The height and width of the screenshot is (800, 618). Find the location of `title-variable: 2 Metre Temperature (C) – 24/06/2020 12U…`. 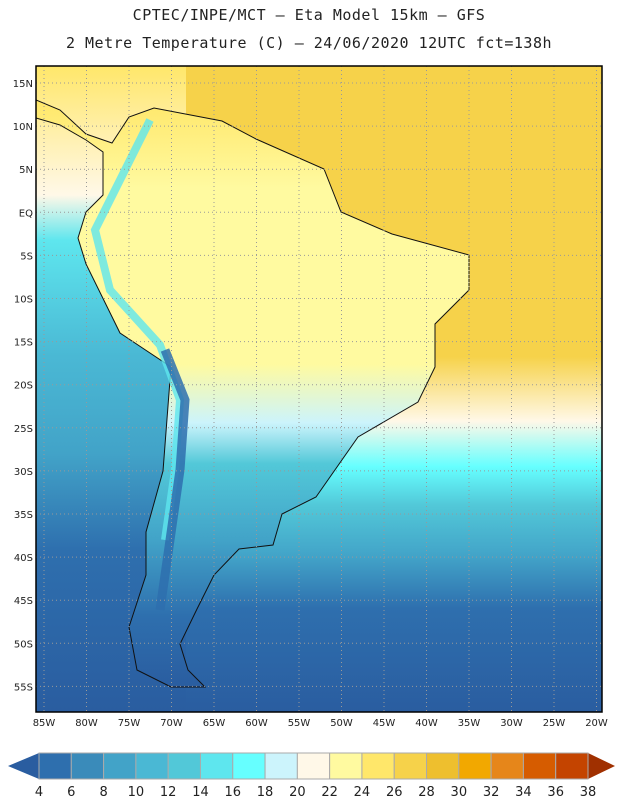

title-variable: 2 Metre Temperature (C) – 24/06/2020 12U… is located at coordinates (309, 43).